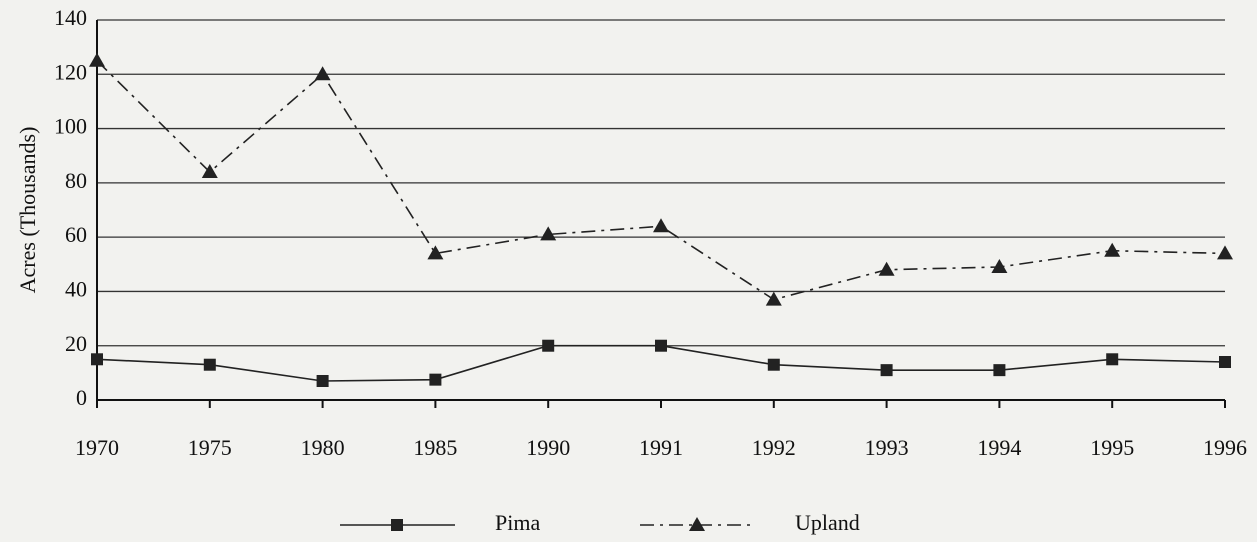 The image size is (1257, 542). I want to click on x-tick-label: 1975, so click(210, 447).